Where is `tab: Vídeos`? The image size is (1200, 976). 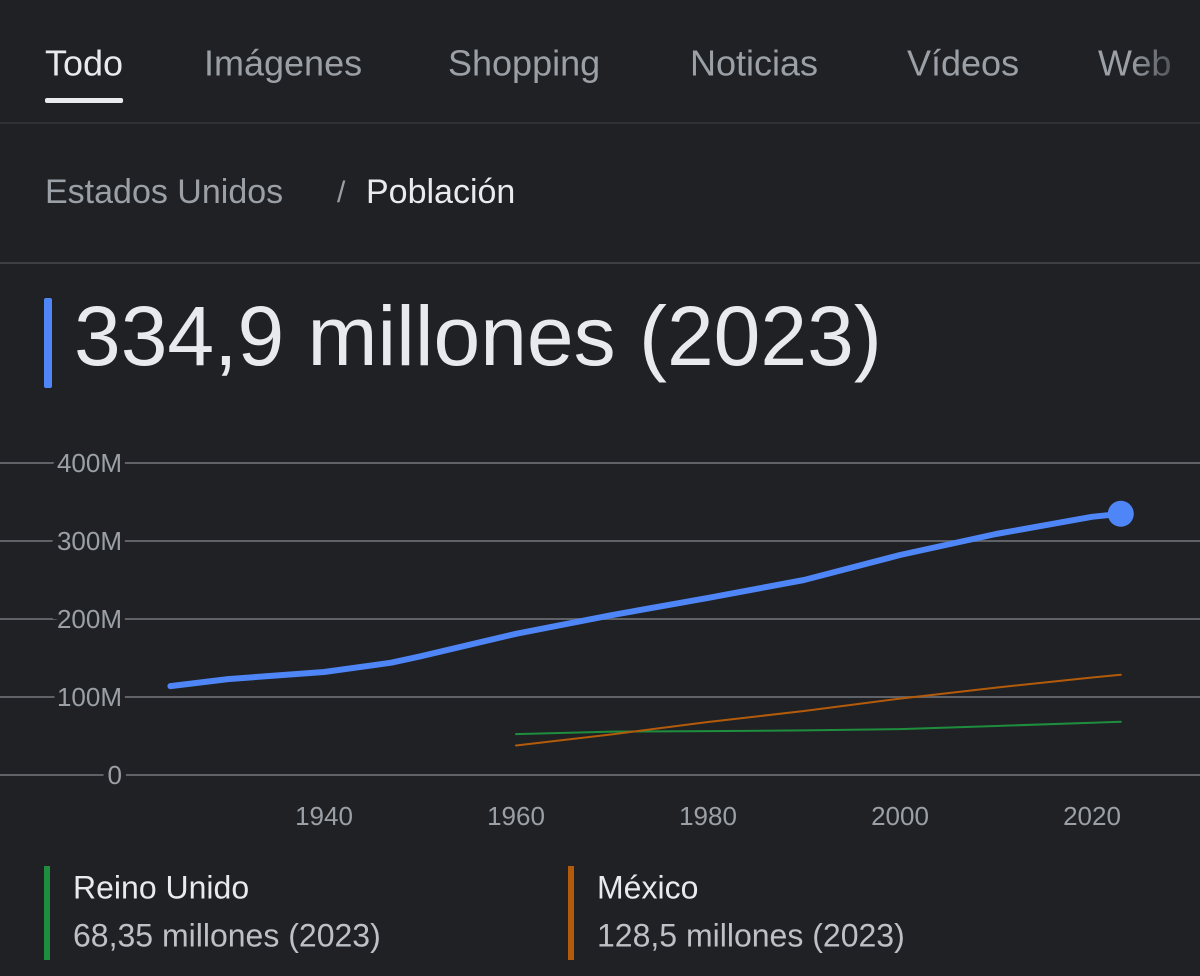 tab: Vídeos is located at coordinates (963, 63).